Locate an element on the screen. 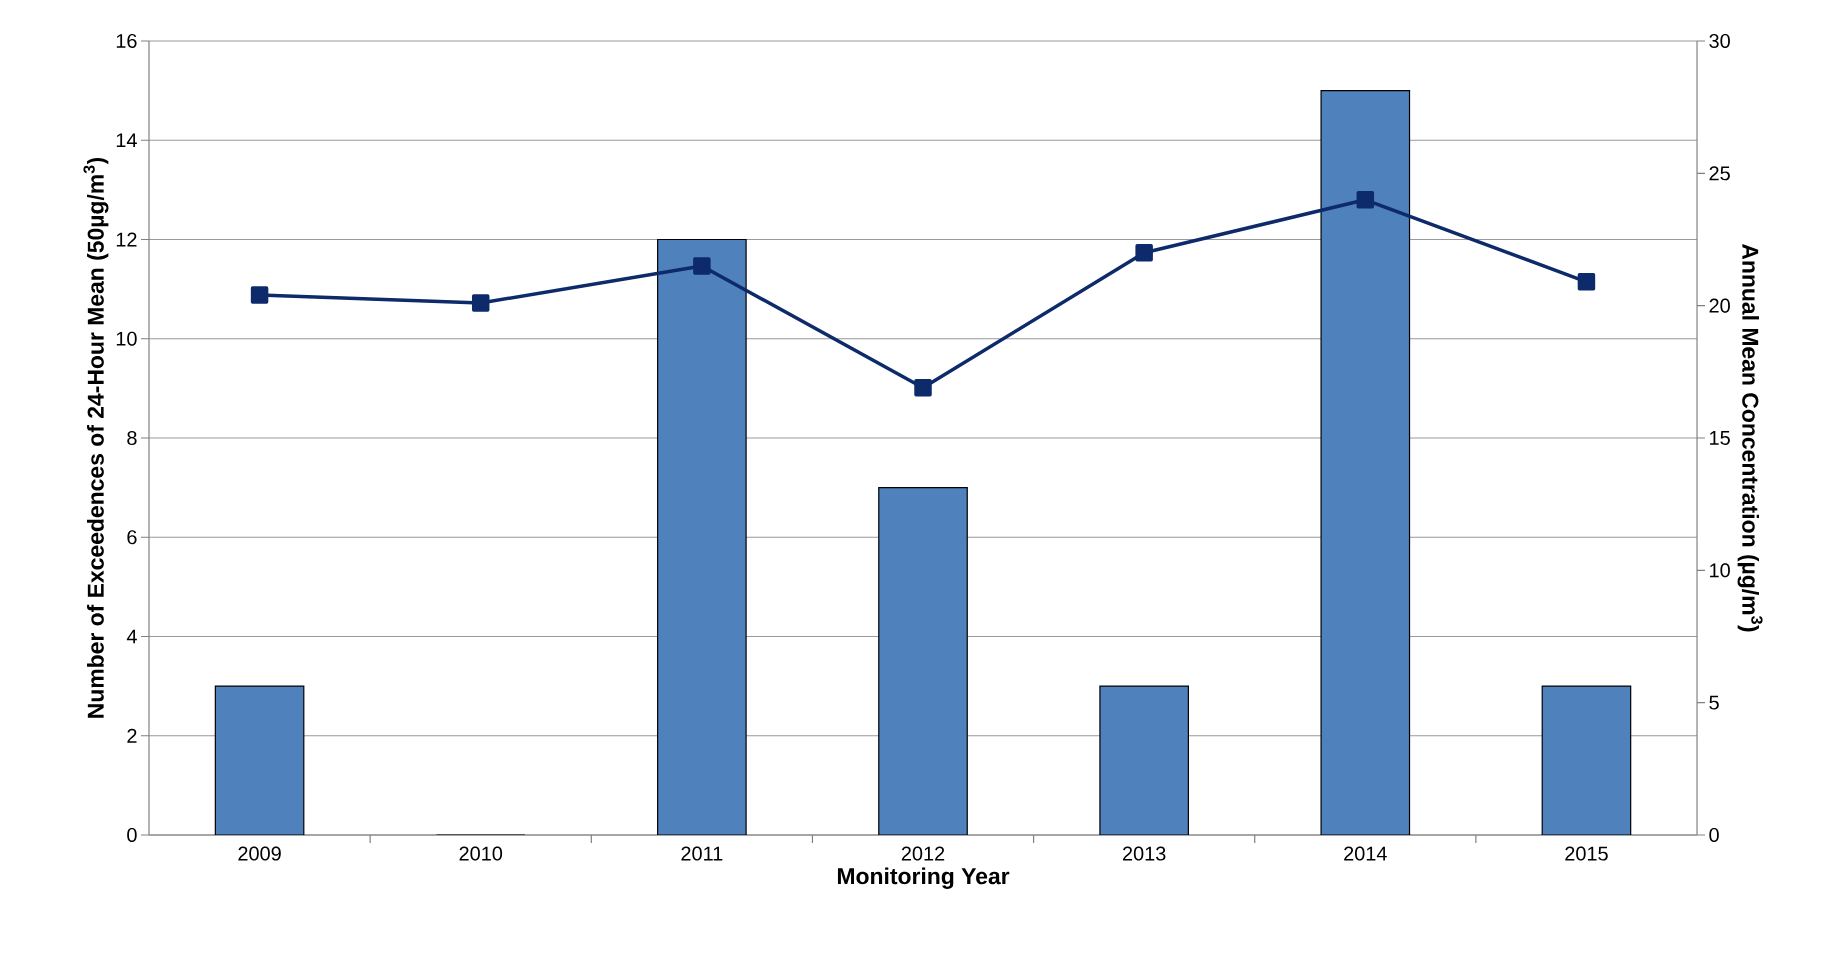 This screenshot has width=1823, height=965. y-tick-label: 12 is located at coordinates (126, 239).